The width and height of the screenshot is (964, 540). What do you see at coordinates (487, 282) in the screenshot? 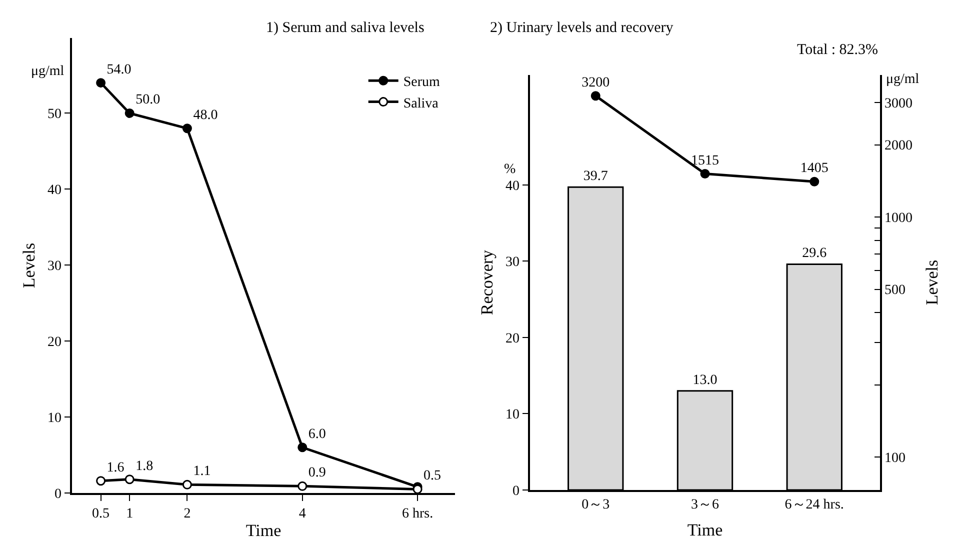
I see `y-axis-title: Recovery` at bounding box center [487, 282].